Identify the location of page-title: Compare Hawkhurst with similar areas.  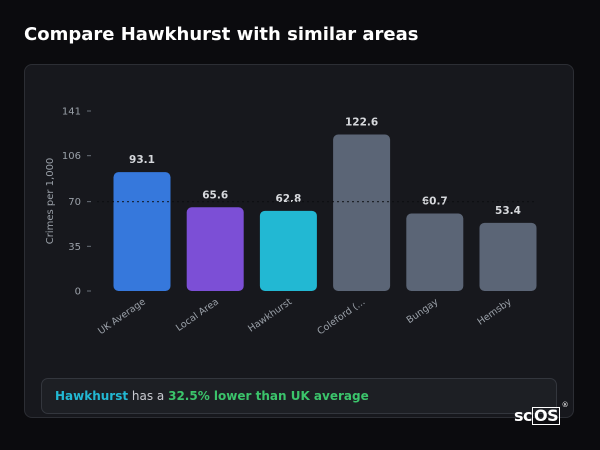
(221, 34).